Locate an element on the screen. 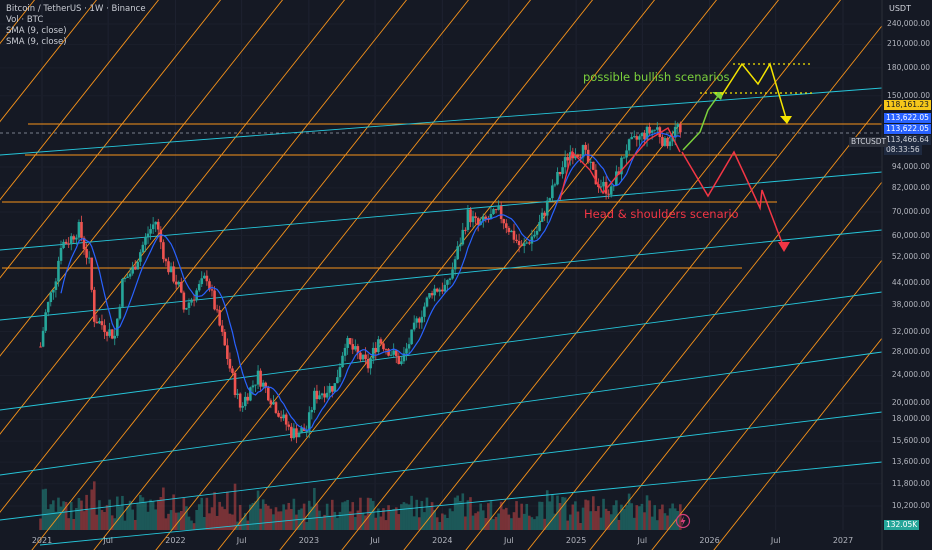  bullish-projection-line is located at coordinates (700, 123).